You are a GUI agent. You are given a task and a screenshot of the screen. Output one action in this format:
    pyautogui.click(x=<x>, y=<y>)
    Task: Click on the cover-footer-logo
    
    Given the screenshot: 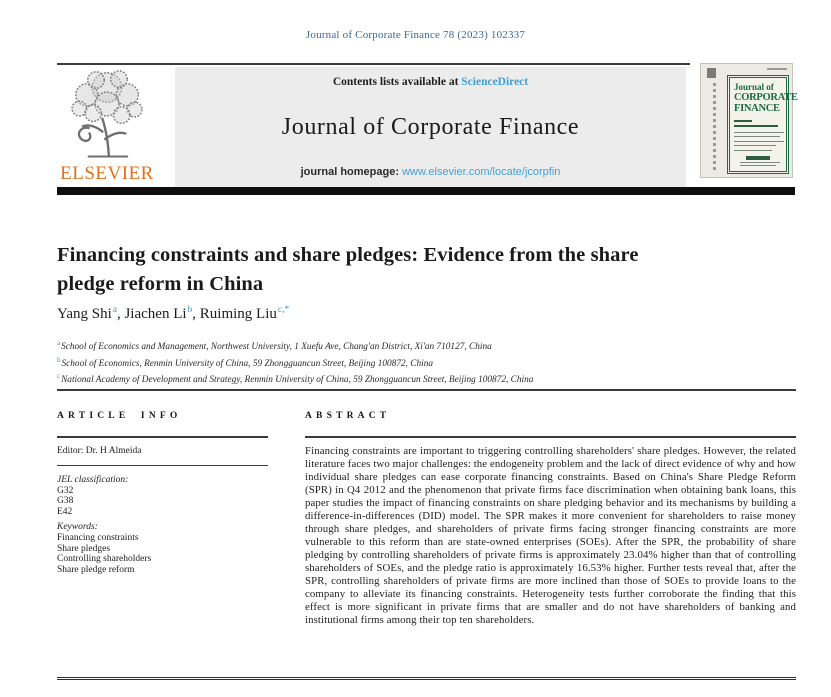 What is the action you would take?
    pyautogui.click(x=760, y=160)
    